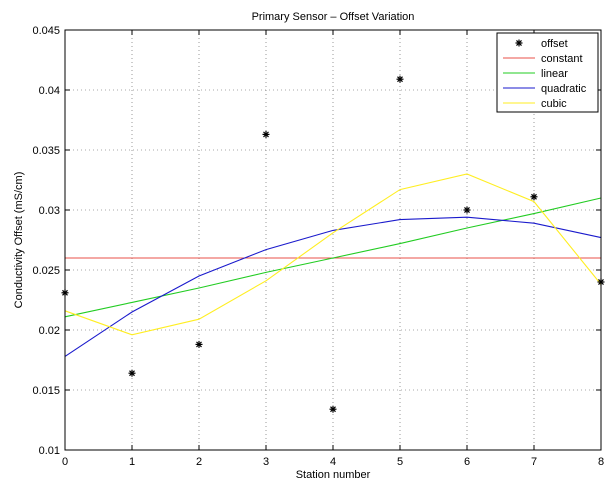 The height and width of the screenshot is (488, 616). Describe the element at coordinates (601, 462) in the screenshot. I see `x-tick-label: 8` at that location.